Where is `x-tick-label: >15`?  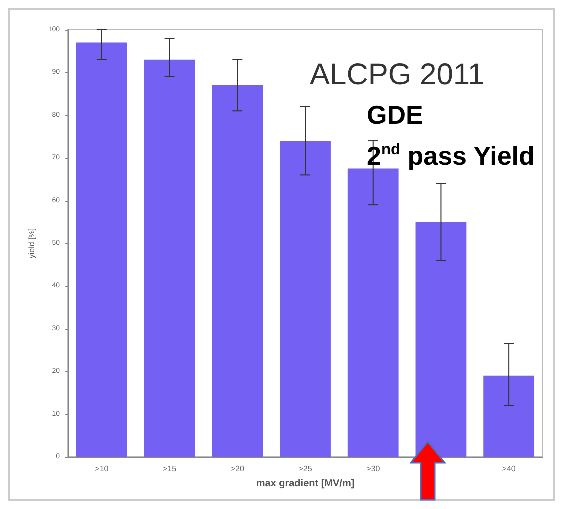 x-tick-label: >15 is located at coordinates (170, 469).